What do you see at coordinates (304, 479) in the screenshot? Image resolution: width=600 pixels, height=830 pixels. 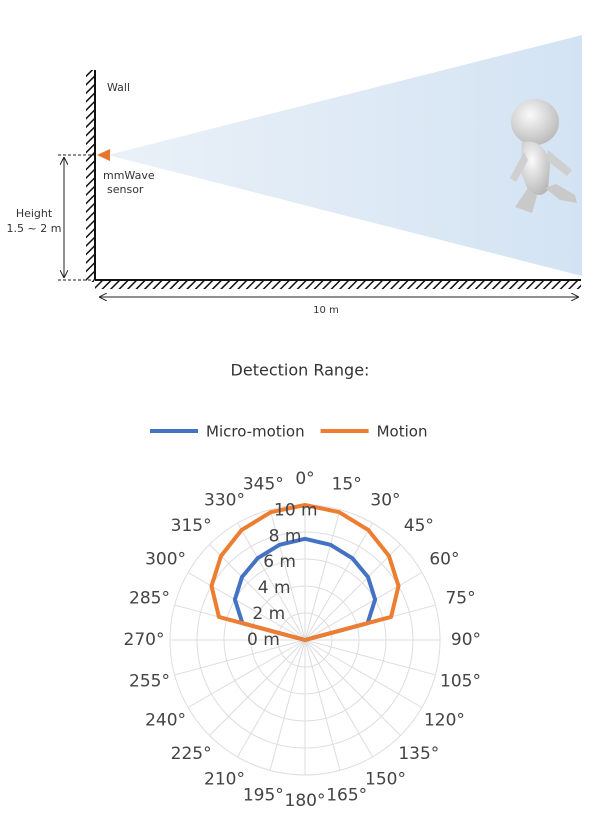 I see `angle-tick-label: 0°` at bounding box center [304, 479].